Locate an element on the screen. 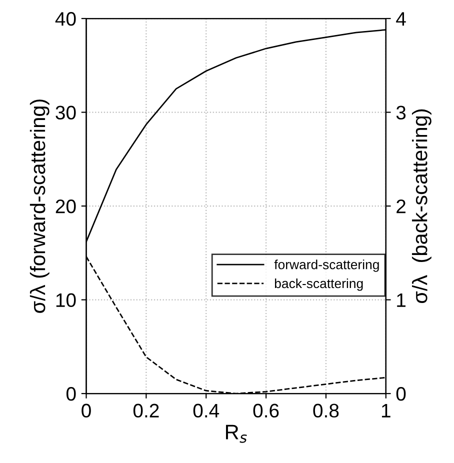  y-axis-title: σ/λ (forward-scattering) is located at coordinates (40, 206).